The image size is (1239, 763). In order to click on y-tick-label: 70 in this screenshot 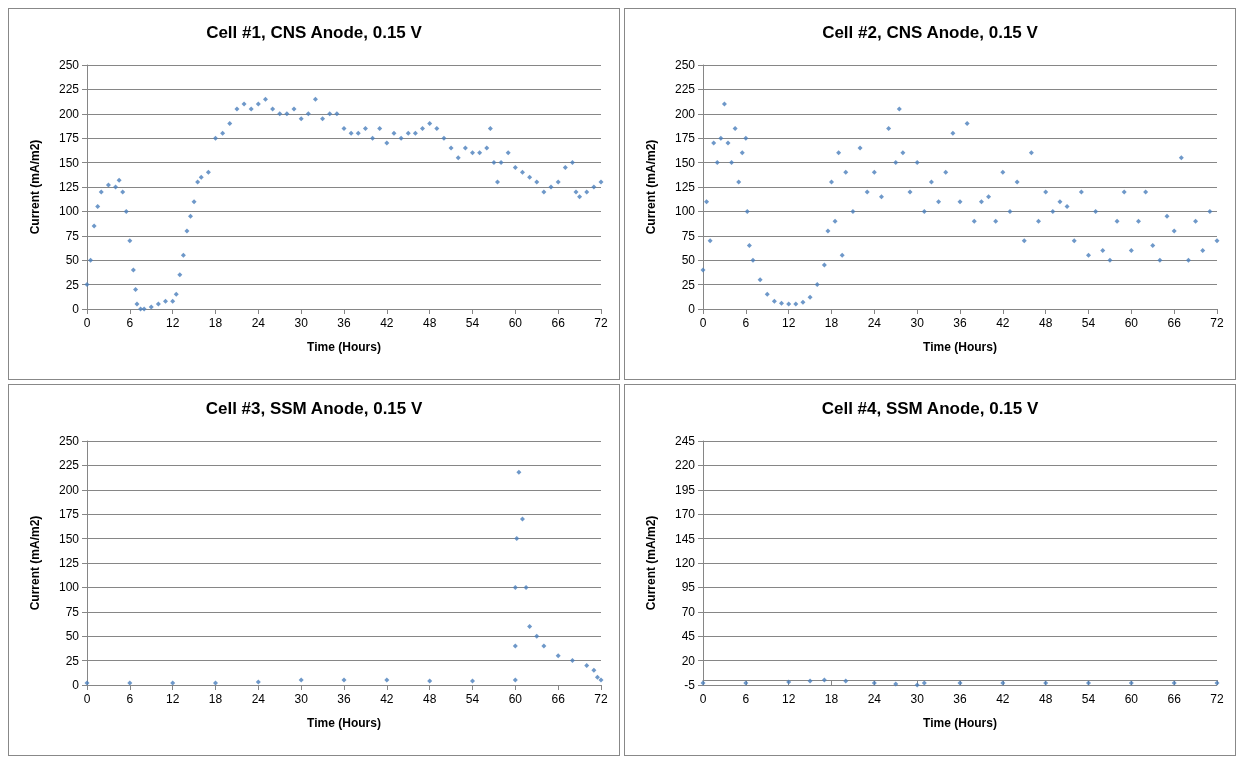, I will do `click(688, 611)`.